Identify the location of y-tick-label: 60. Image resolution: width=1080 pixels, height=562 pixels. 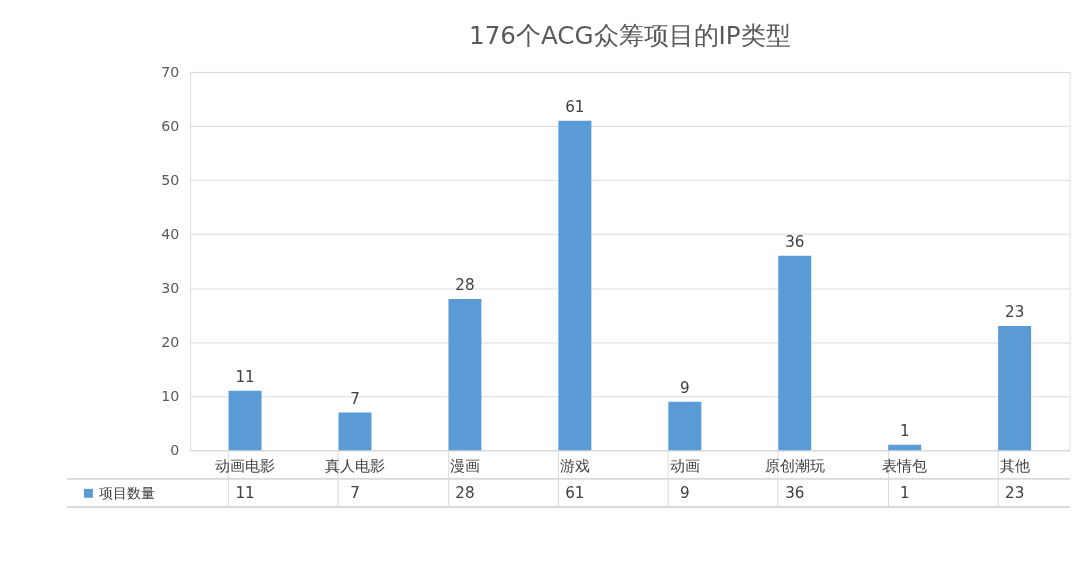
(170, 126).